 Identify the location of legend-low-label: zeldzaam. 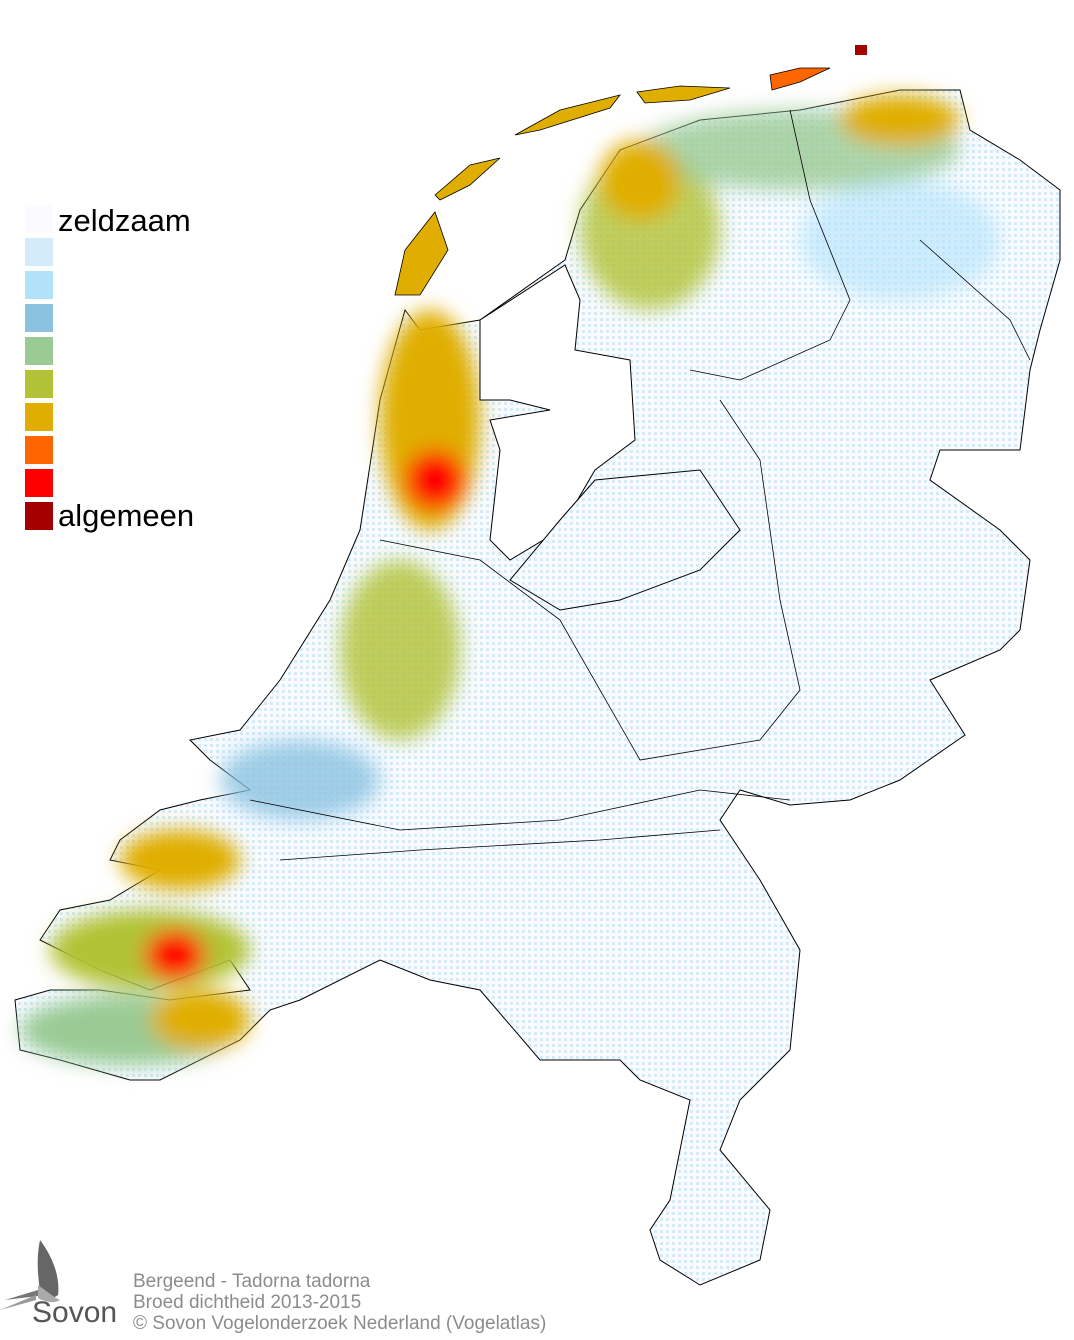
(124, 220).